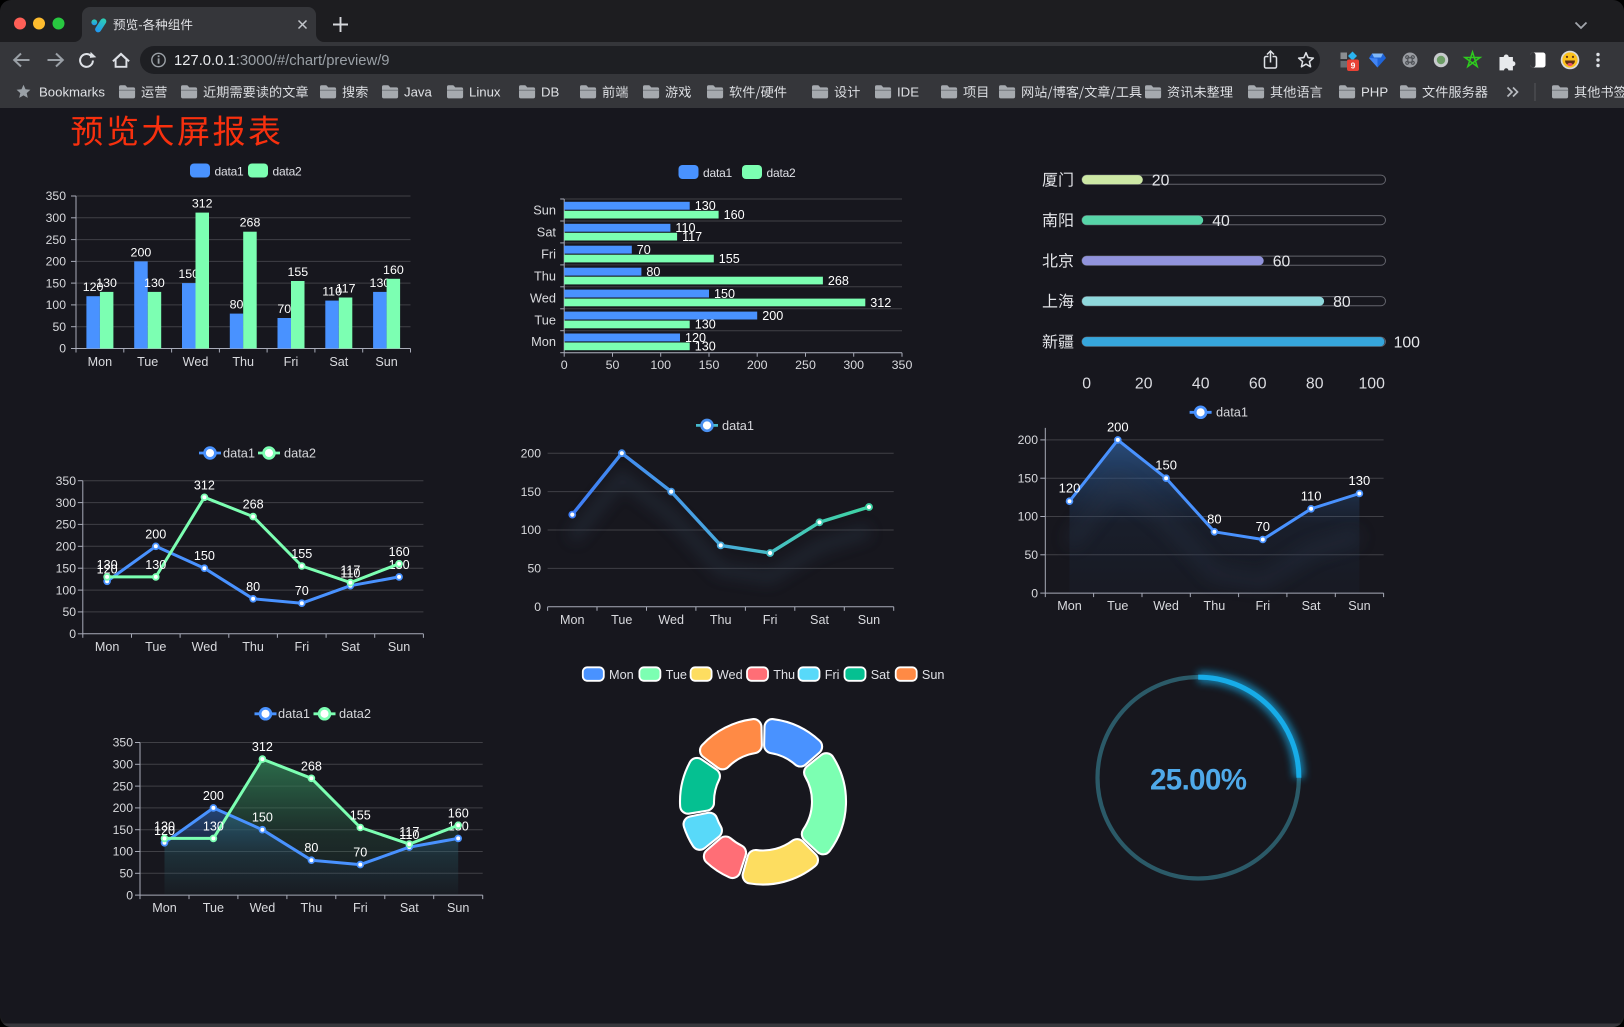 The height and width of the screenshot is (1027, 1624). I want to click on svg-text: 25.00%, so click(1198, 779).